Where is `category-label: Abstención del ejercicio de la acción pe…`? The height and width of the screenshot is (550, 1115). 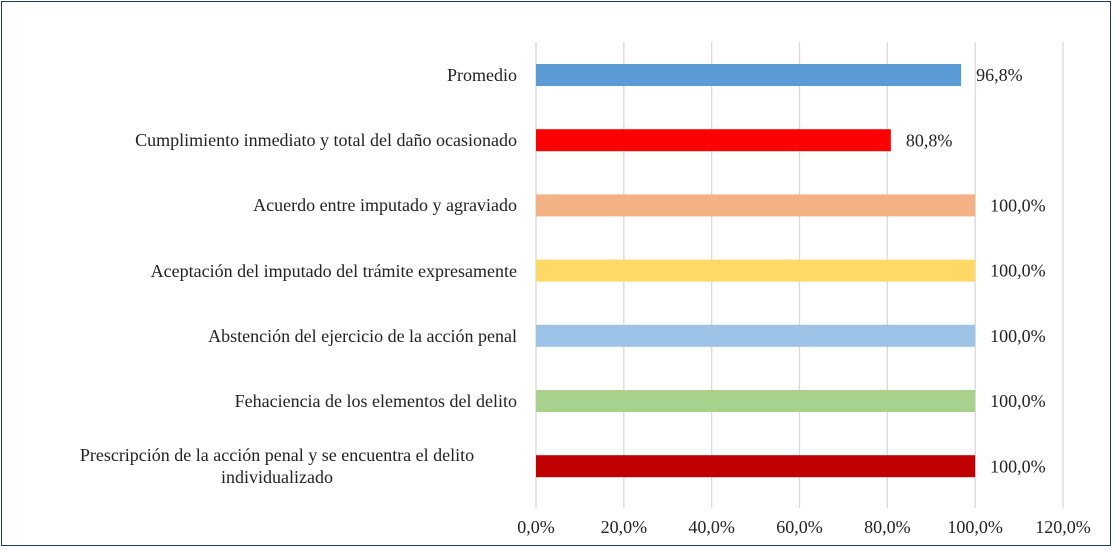
category-label: Abstención del ejercicio de la acción pe… is located at coordinates (362, 335).